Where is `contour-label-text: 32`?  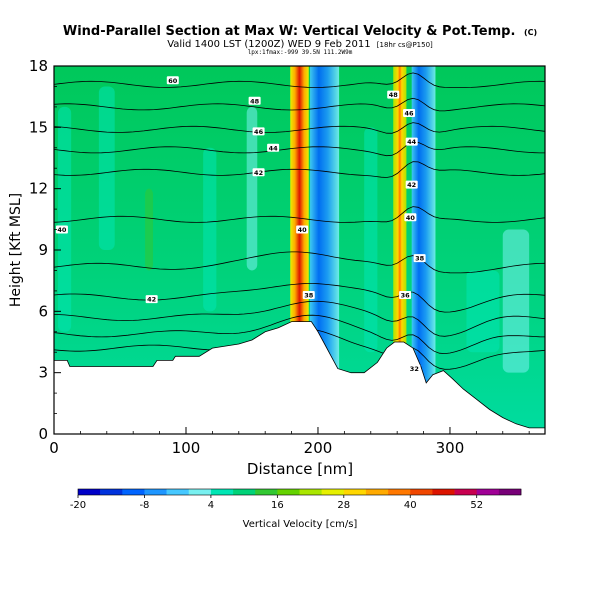 contour-label-text: 32 is located at coordinates (414, 369).